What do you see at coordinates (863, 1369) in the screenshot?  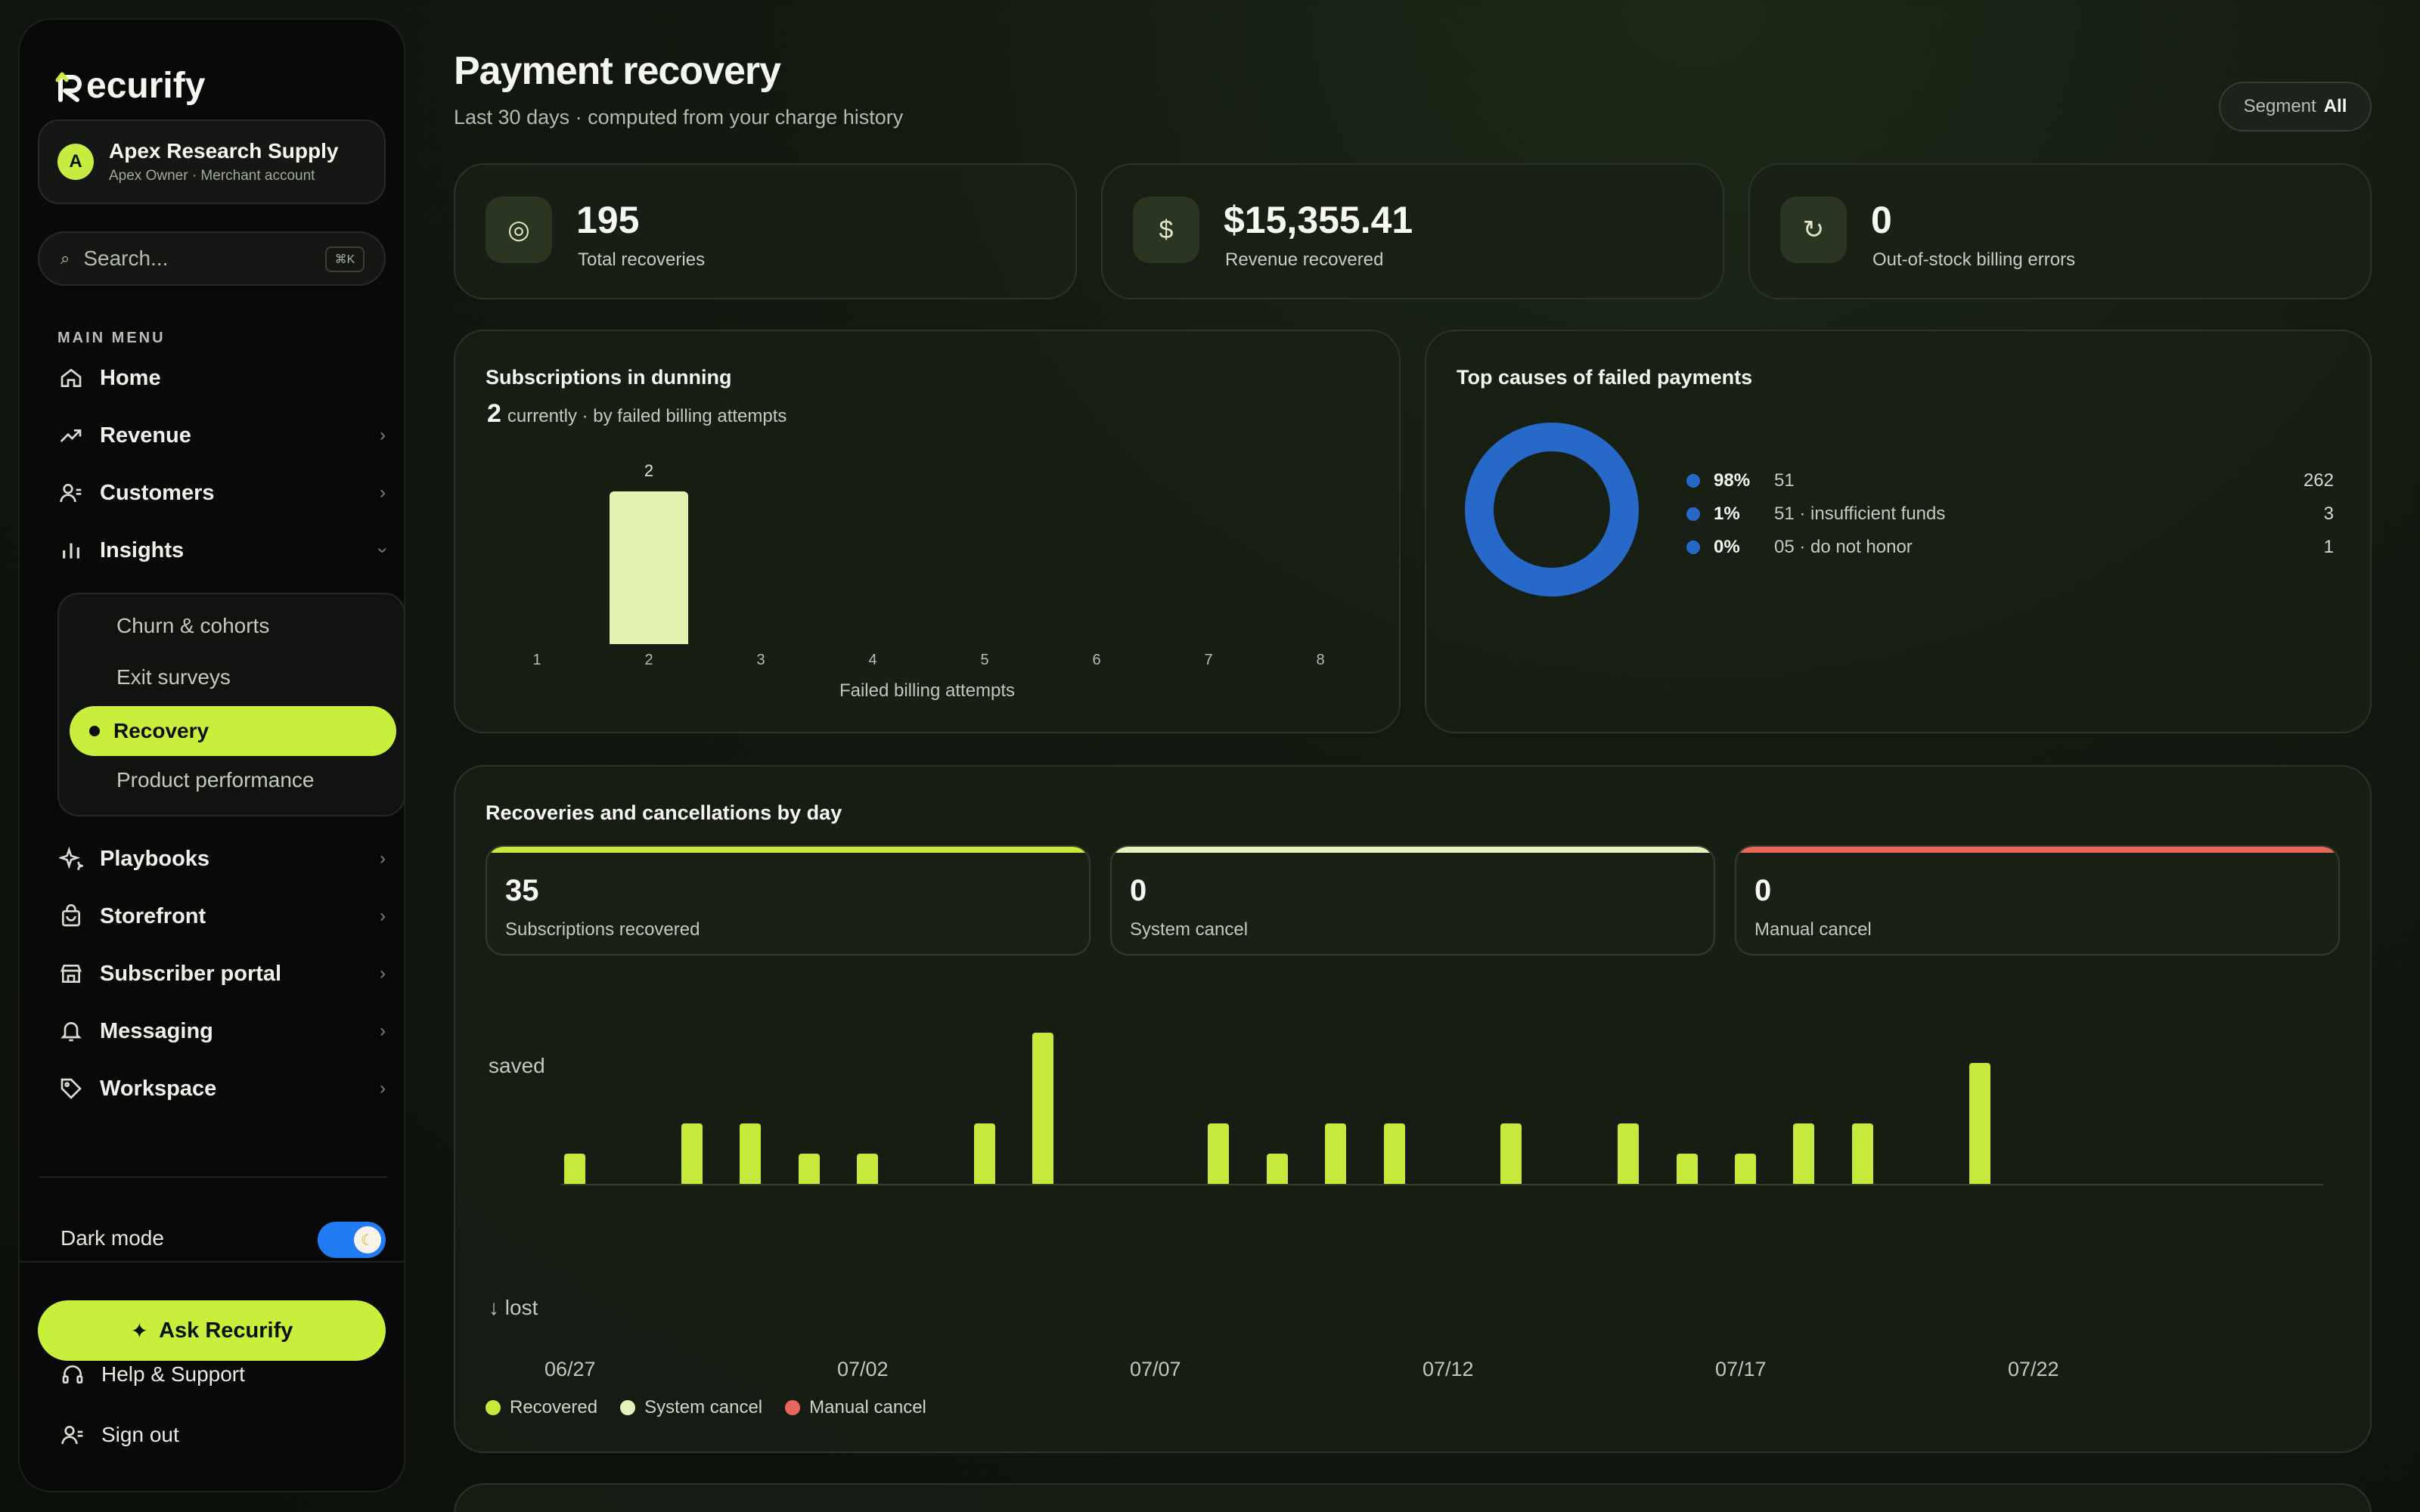 I see `x-tick-label: 07/02` at bounding box center [863, 1369].